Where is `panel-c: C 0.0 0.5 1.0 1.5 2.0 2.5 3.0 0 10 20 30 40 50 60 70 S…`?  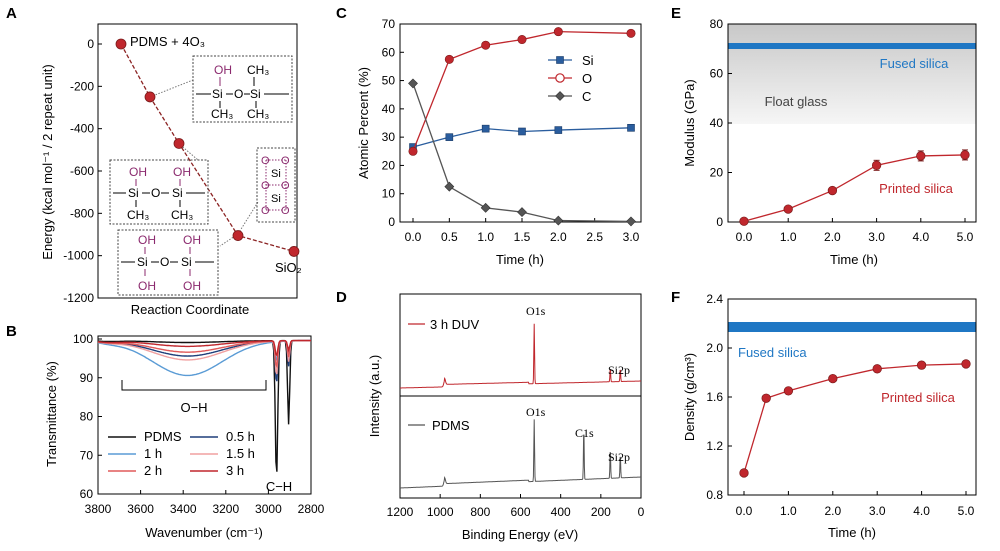
panel-c: C 0.0 0.5 1.0 1.5 2.0 2.5 3.0 0 10 20 30 40 50 60 70 S… is located at coordinates (489, 136).